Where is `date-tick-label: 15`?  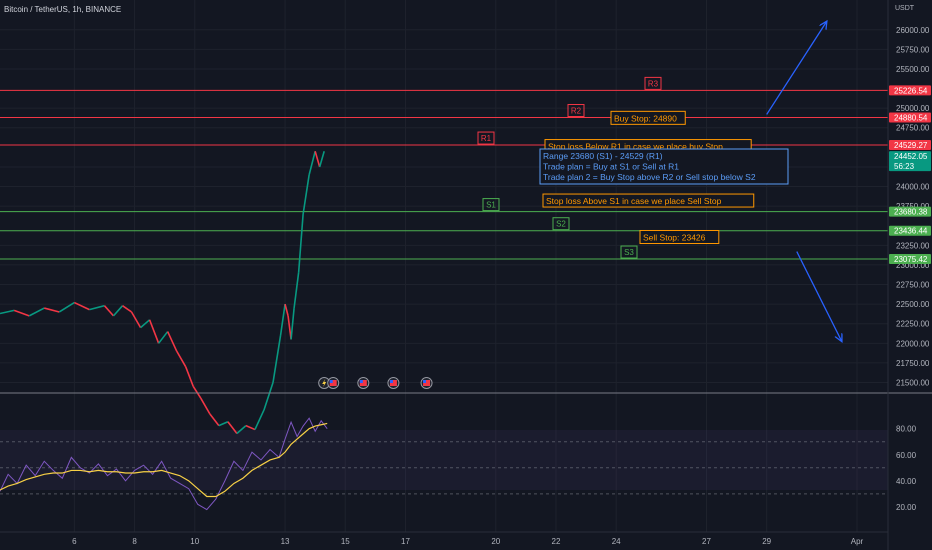
date-tick-label: 15 is located at coordinates (345, 541).